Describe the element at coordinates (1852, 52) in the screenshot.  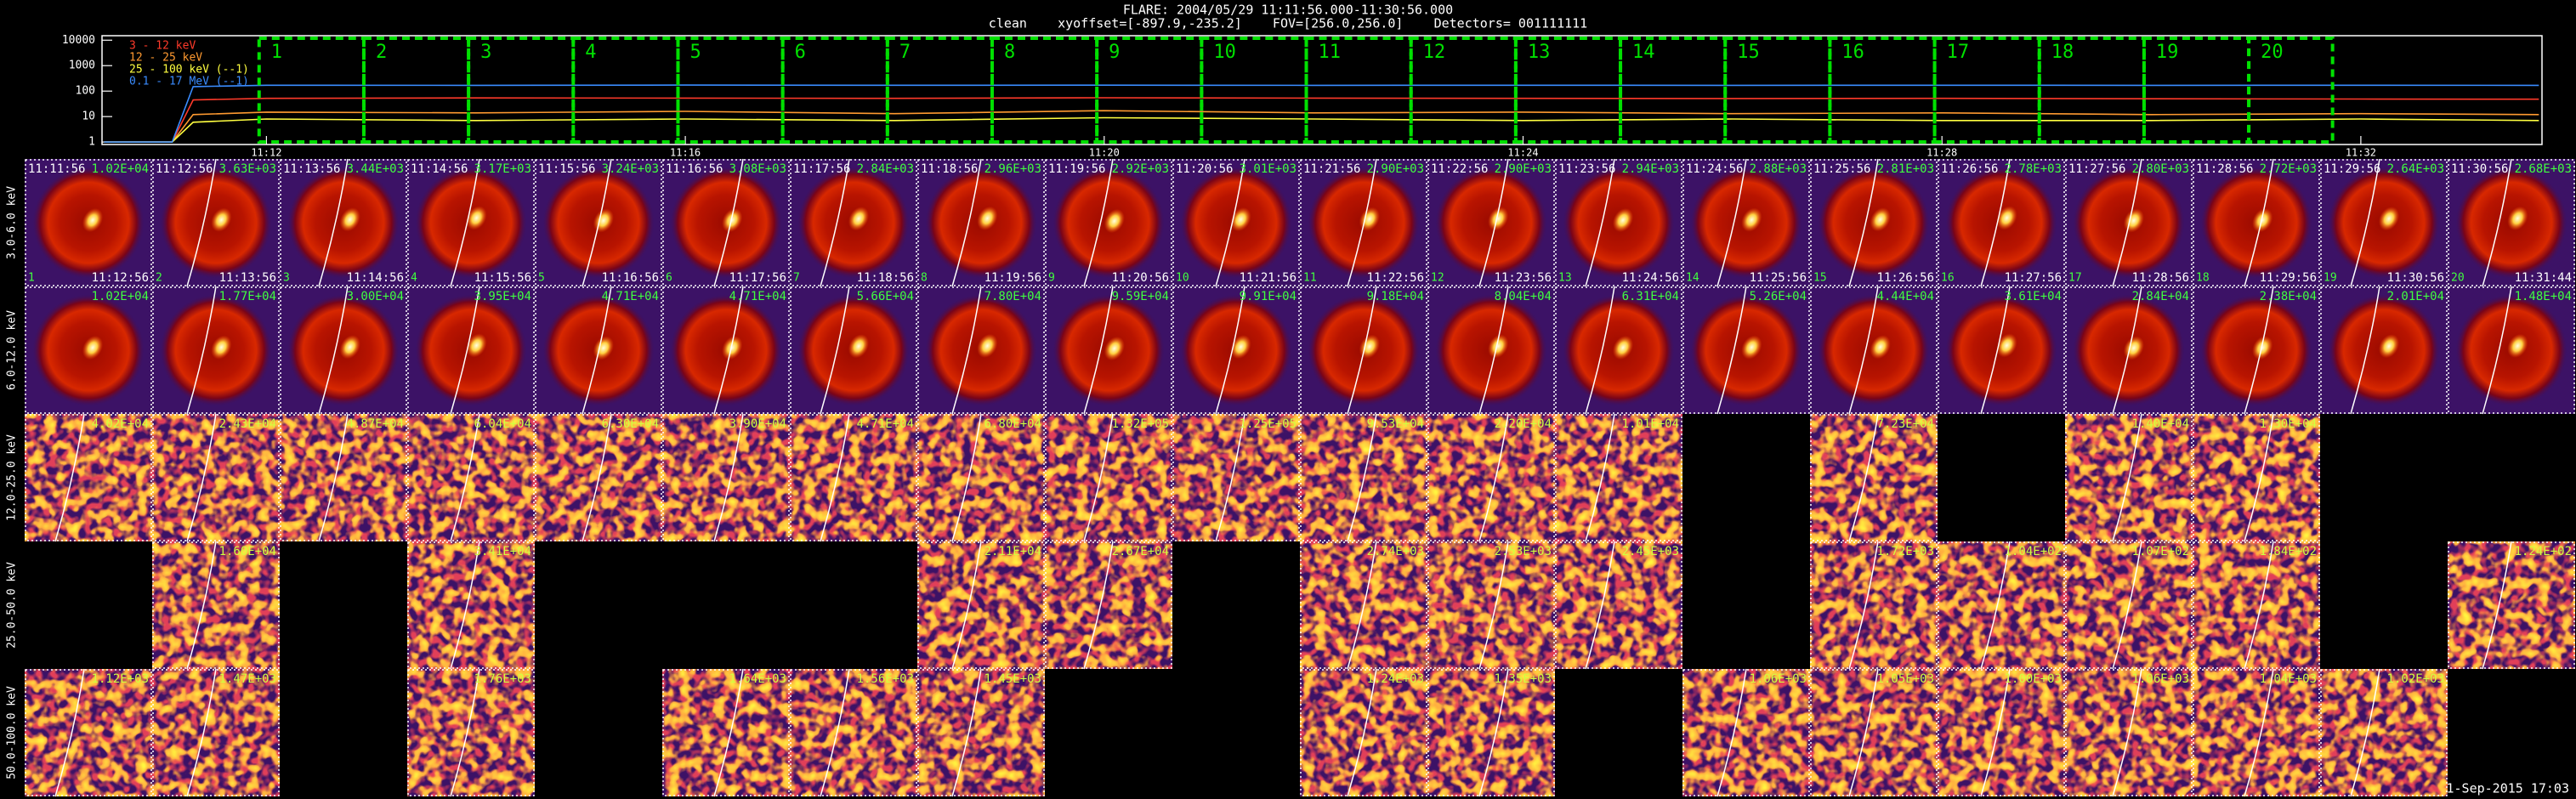
I see `interval-label: 16` at that location.